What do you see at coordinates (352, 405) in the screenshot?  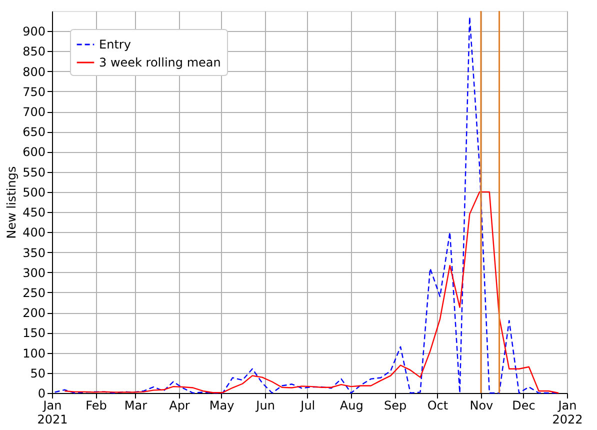 I see `x-tick-label: Aug` at bounding box center [352, 405].